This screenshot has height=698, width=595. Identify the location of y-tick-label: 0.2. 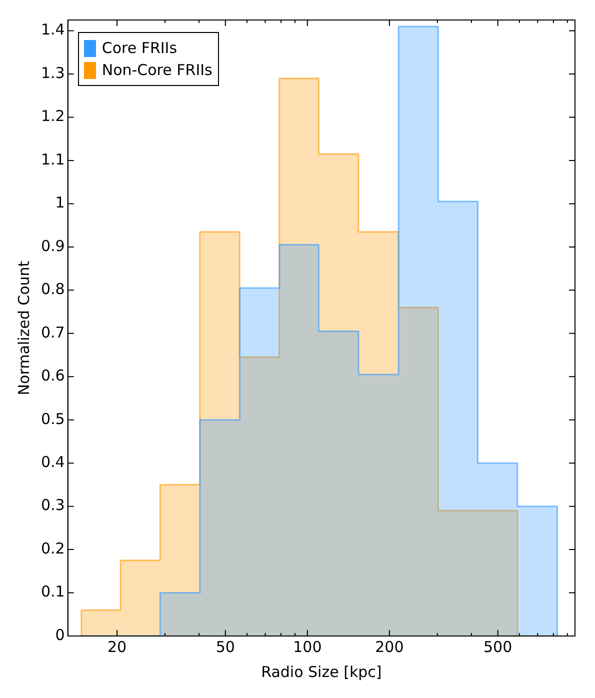
(52, 548).